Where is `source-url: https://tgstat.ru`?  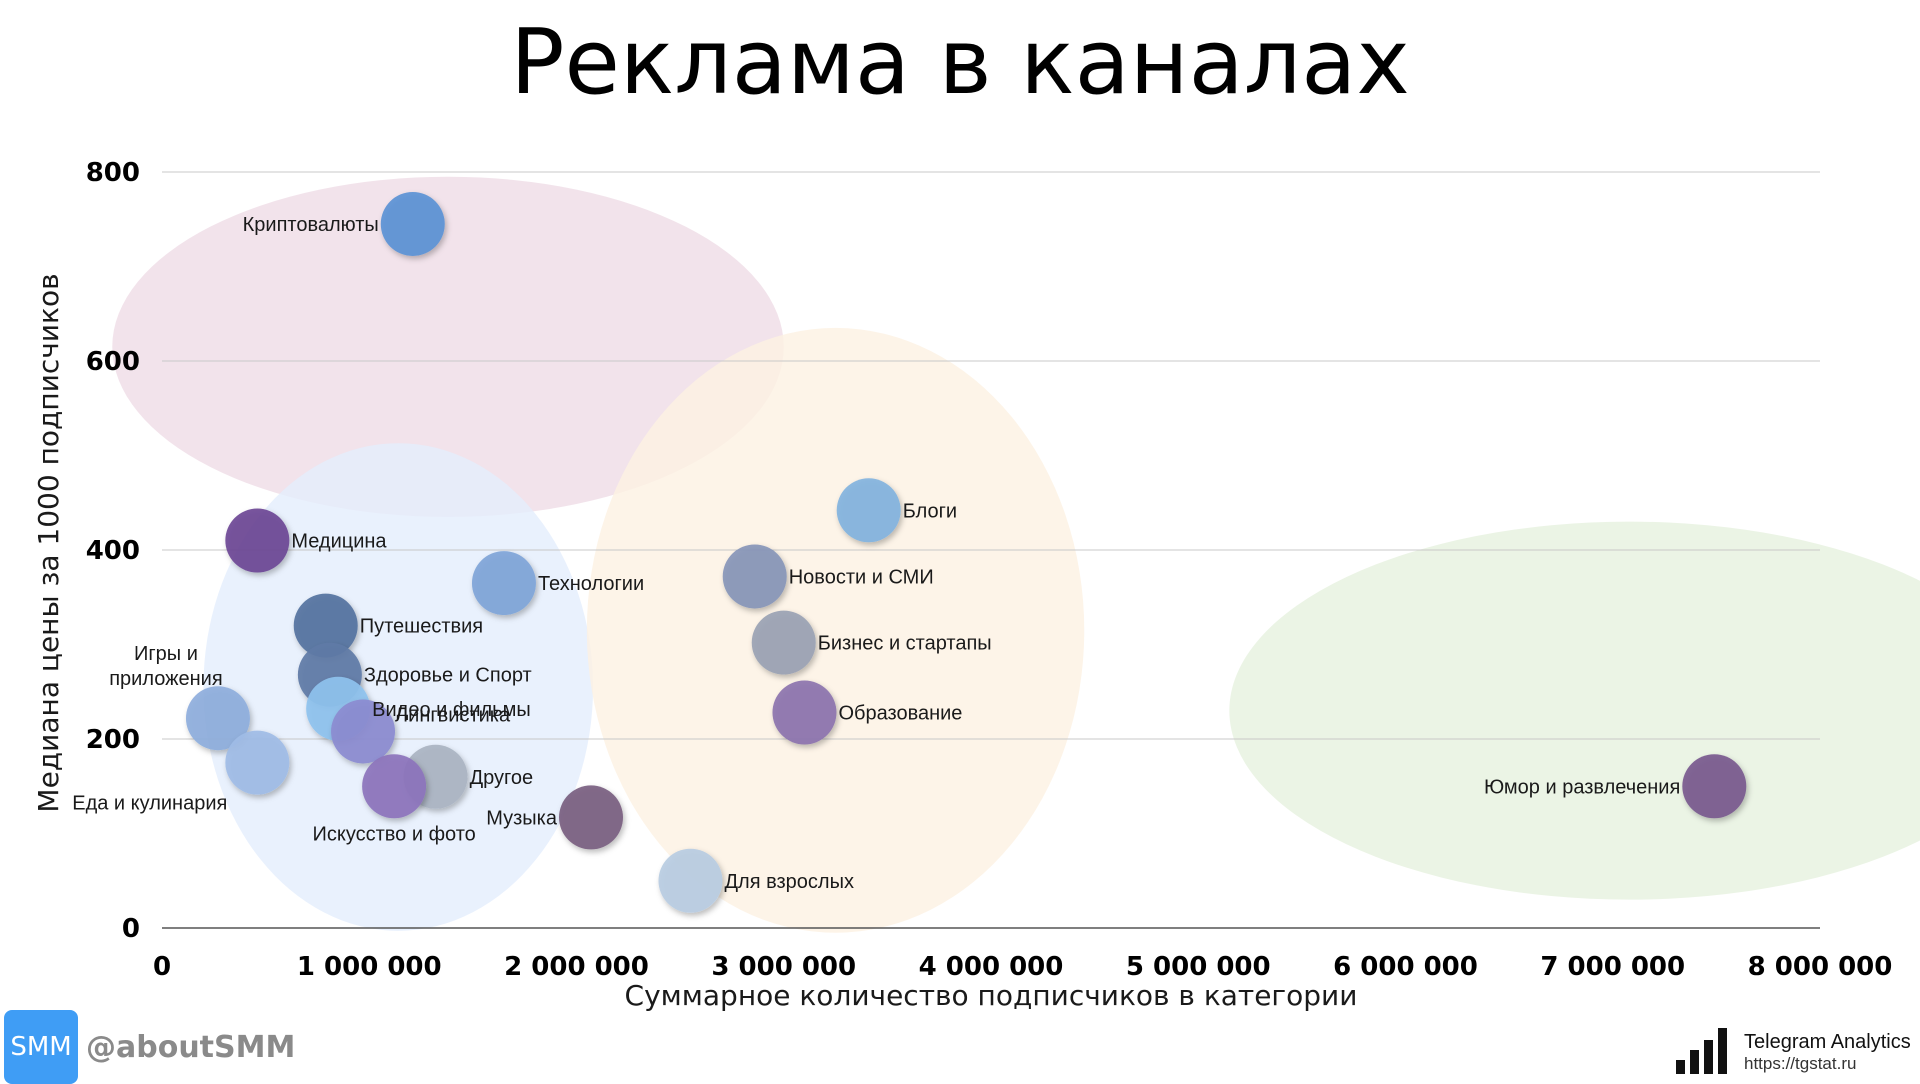
source-url: https://tgstat.ru is located at coordinates (1800, 1063).